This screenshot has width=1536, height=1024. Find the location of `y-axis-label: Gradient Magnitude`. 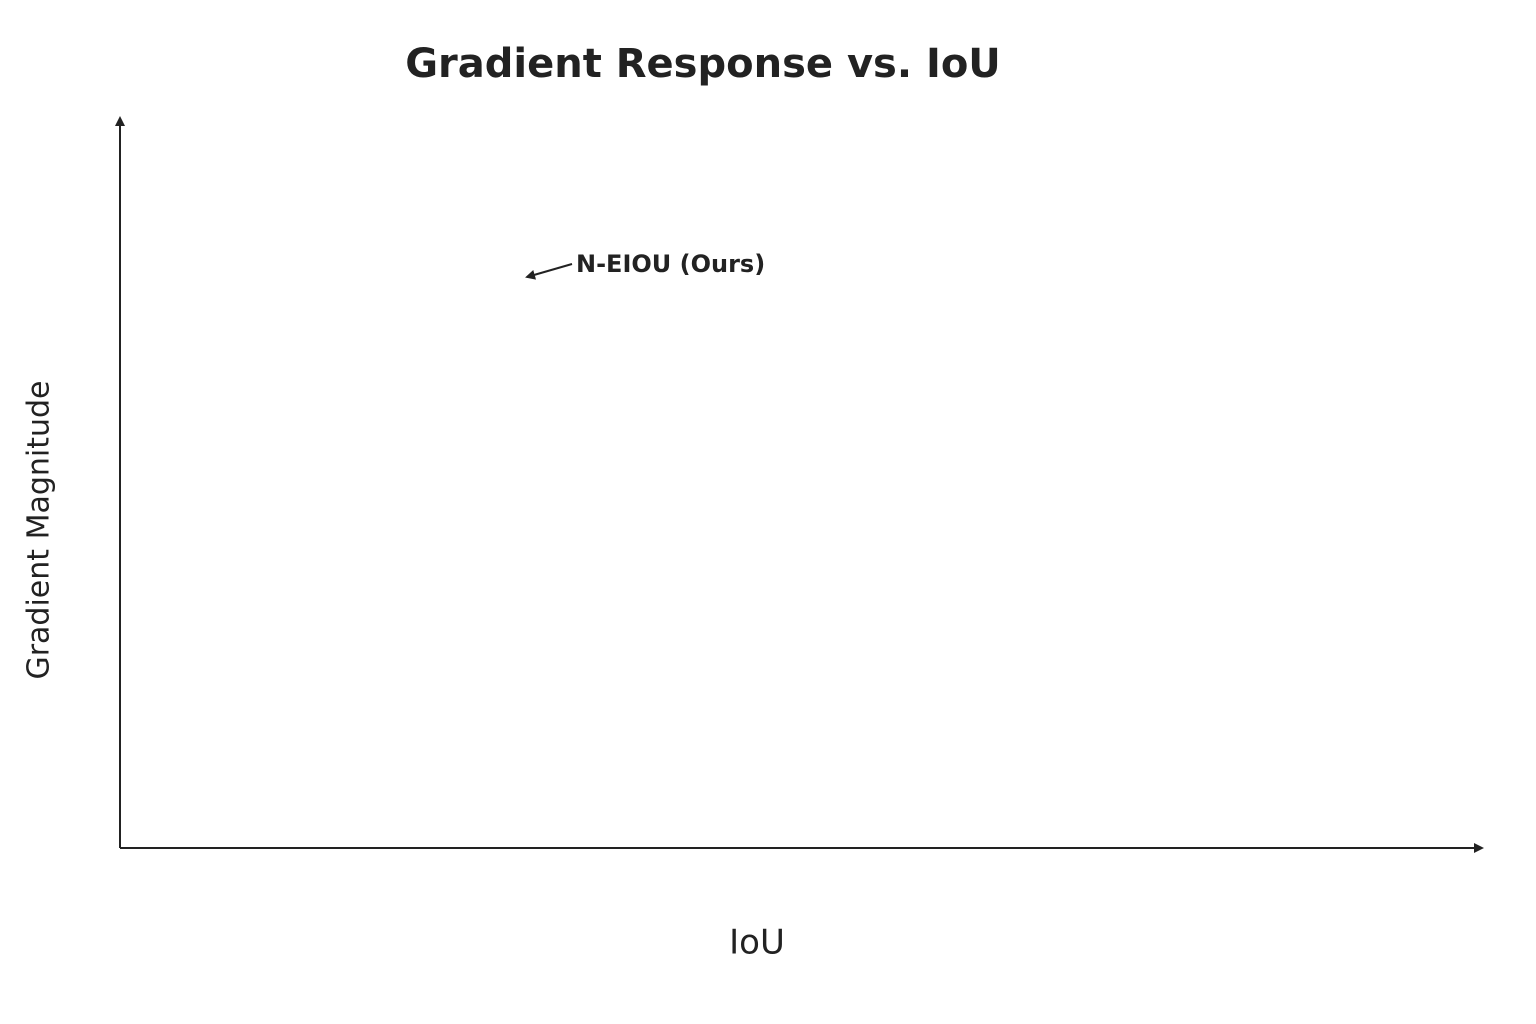

y-axis-label: Gradient Magnitude is located at coordinates (39, 529).